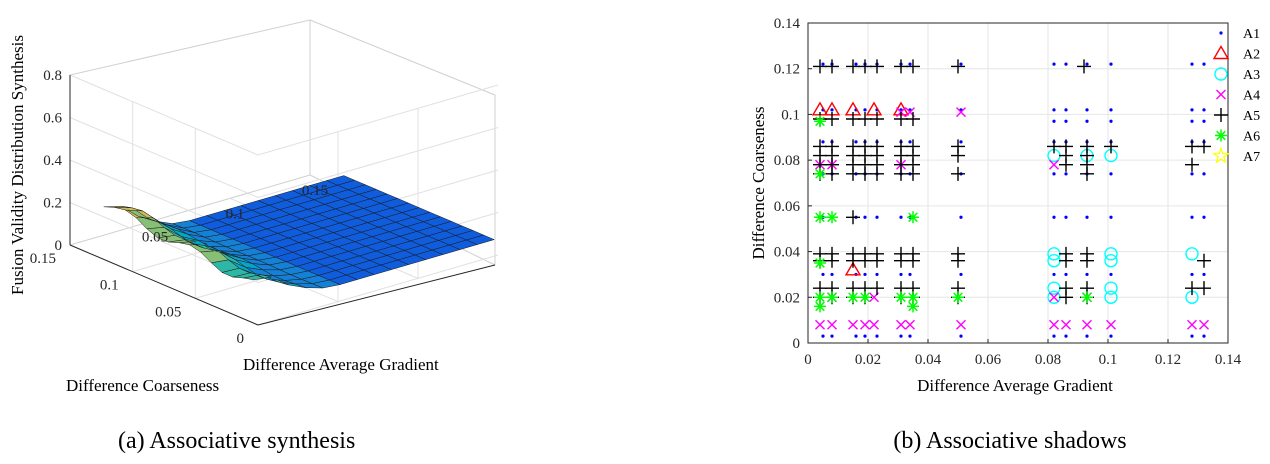 This screenshot has width=1270, height=464. I want to click on y-tick-label: 0.14, so click(787, 24).